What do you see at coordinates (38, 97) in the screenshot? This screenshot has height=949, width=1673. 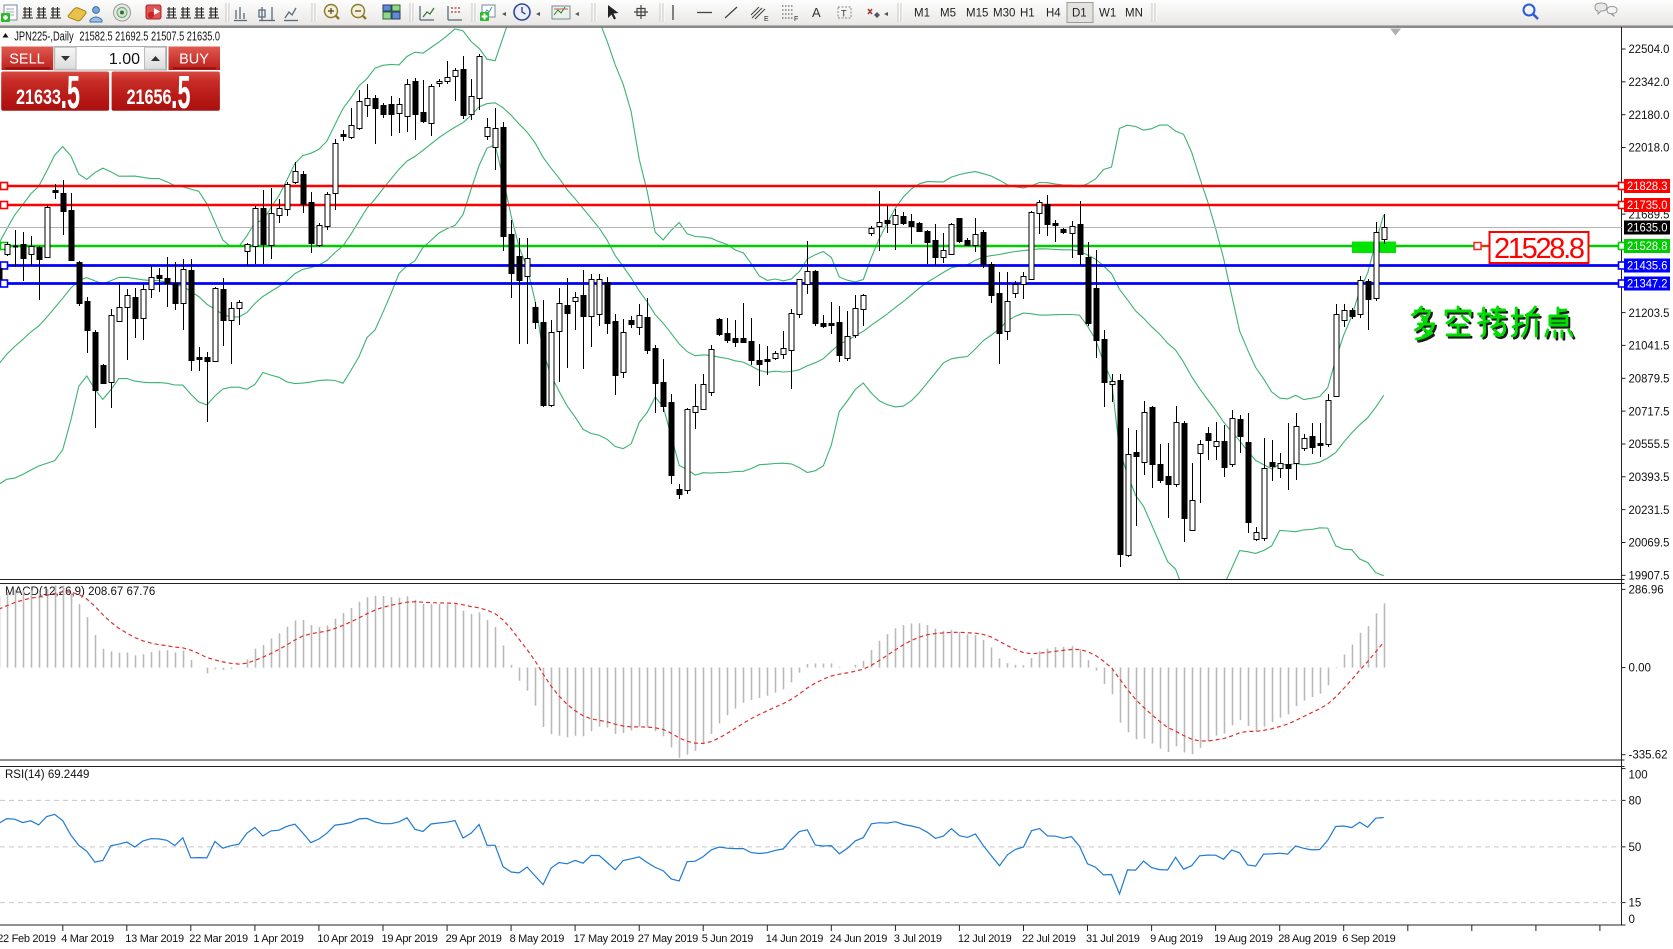 I see `svg-text: 21633` at bounding box center [38, 97].